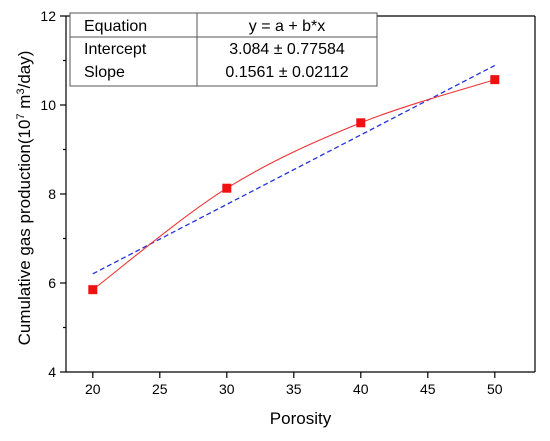 This screenshot has height=441, width=550. I want to click on y-axis-title-prefix: Cumulative gas production(10, so click(24, 233).